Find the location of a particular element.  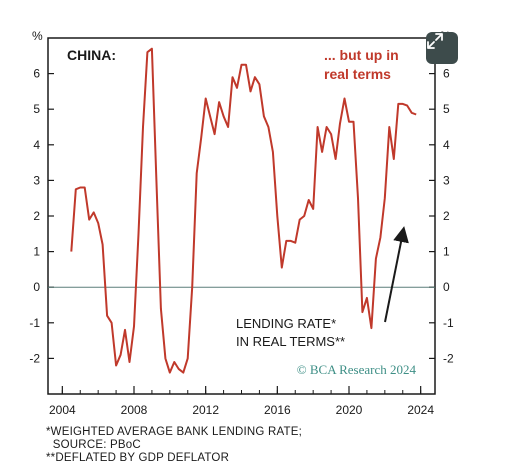

chart-title: CHINA: is located at coordinates (91, 55).